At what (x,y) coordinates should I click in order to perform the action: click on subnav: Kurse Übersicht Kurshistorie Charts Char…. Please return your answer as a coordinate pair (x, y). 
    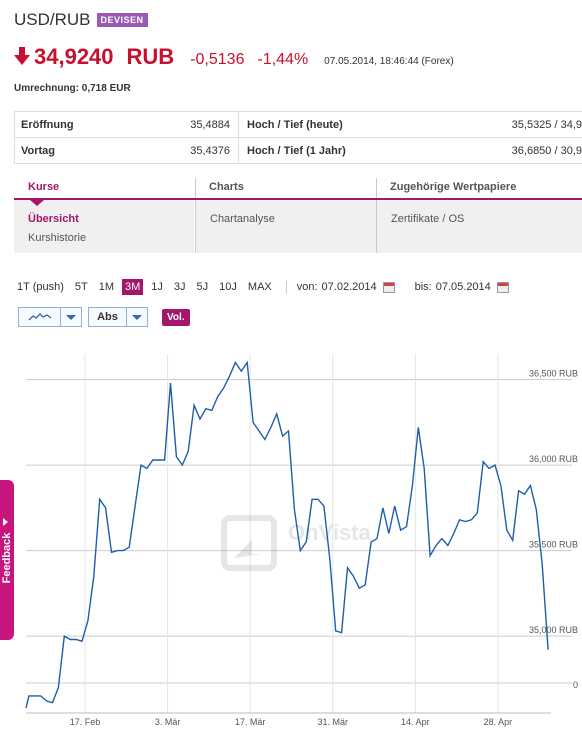
    Looking at the image, I should click on (298, 215).